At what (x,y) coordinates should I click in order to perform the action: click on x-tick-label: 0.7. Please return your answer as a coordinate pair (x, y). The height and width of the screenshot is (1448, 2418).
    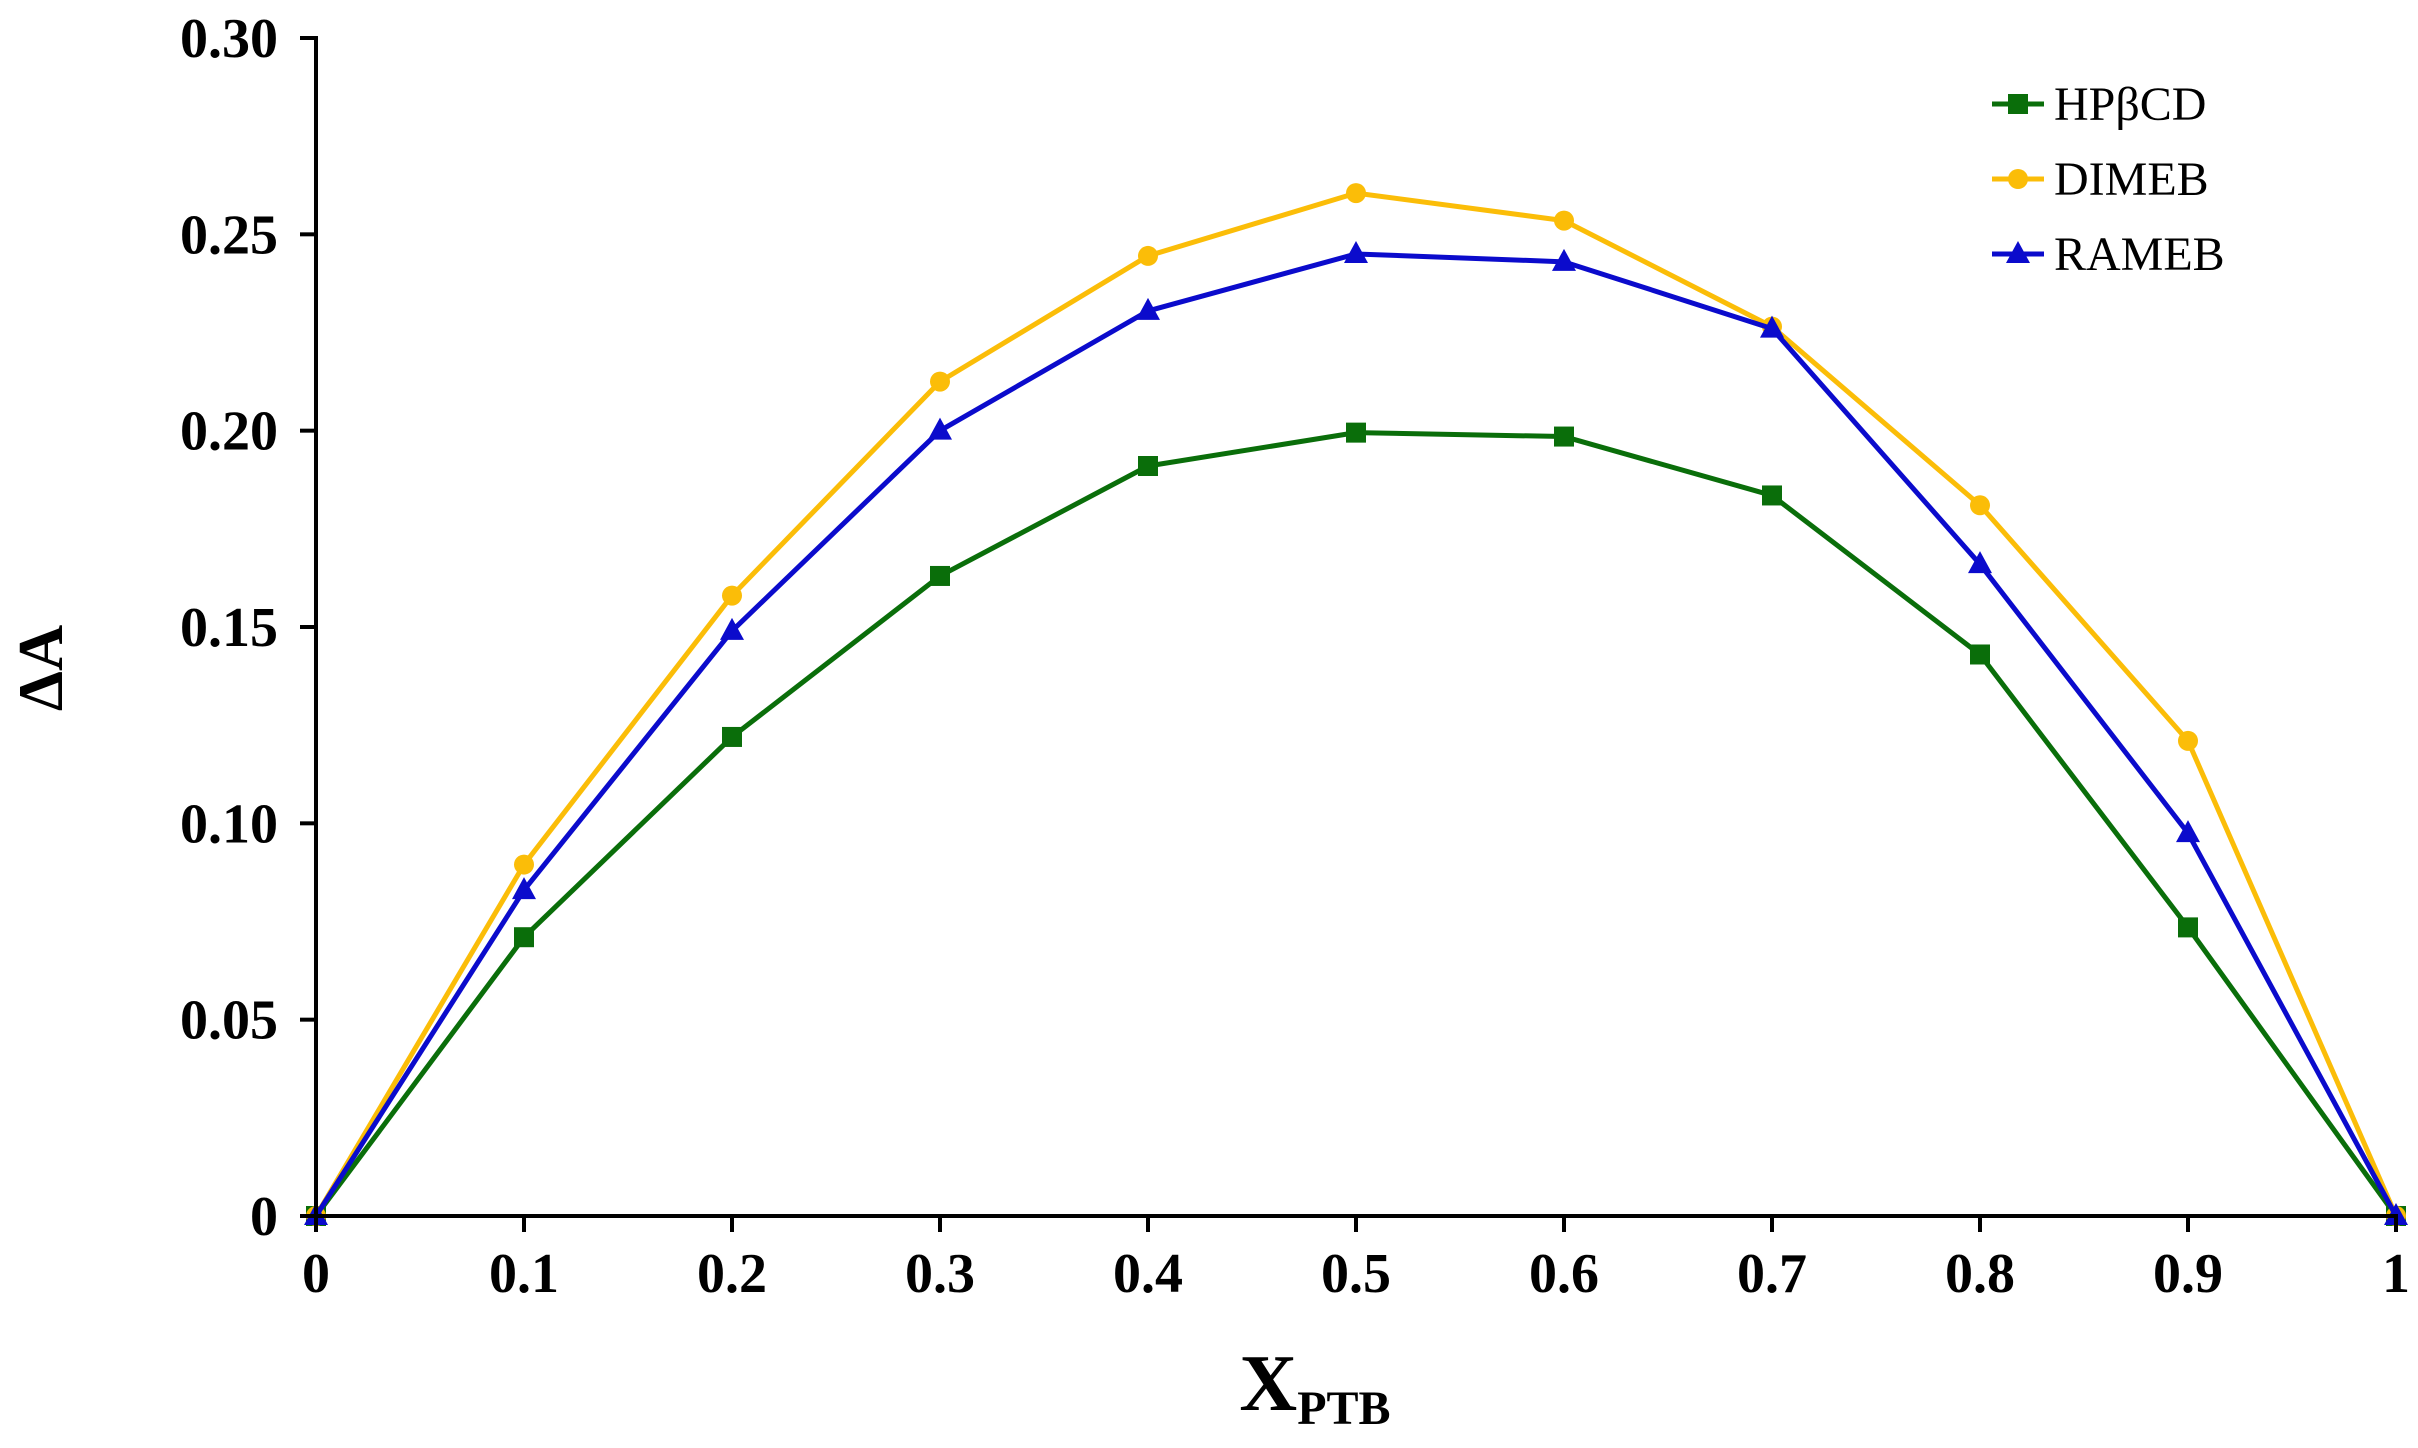
    Looking at the image, I should click on (1772, 1274).